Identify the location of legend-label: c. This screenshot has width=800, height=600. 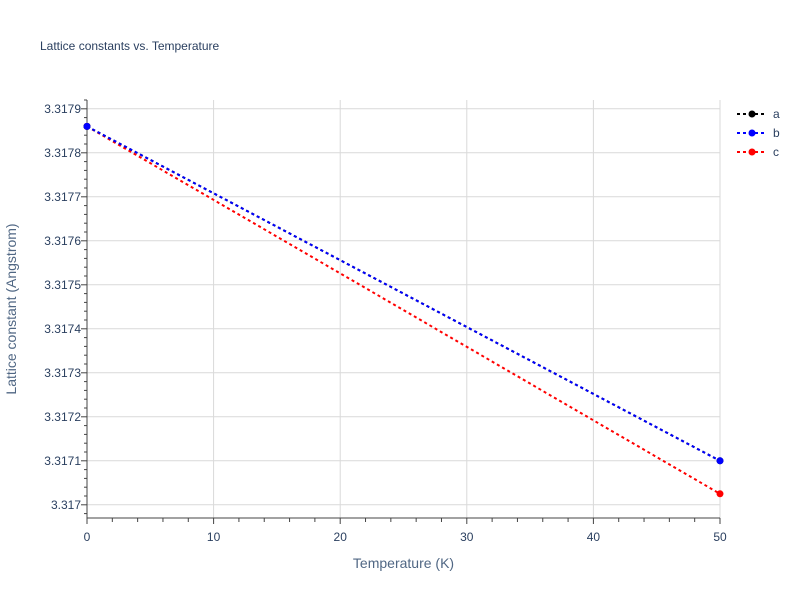
(776, 152).